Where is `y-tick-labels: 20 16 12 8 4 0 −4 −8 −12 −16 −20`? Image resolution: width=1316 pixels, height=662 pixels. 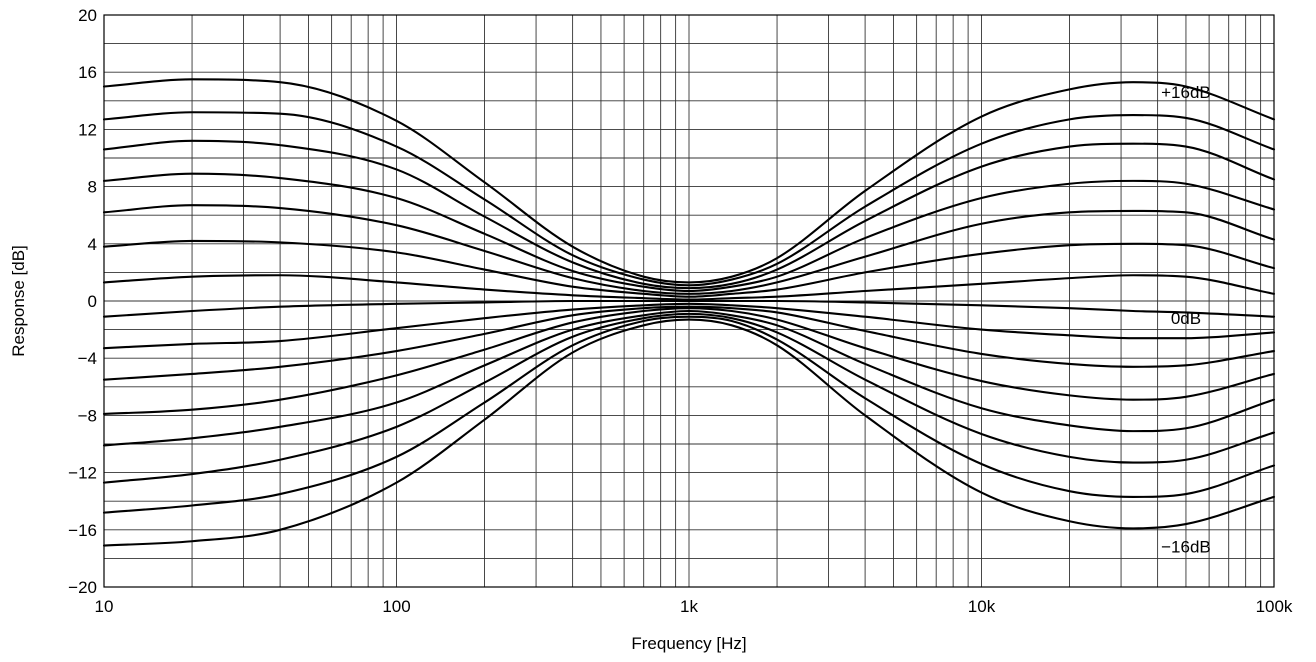 y-tick-labels: 20 16 12 8 4 0 −4 −8 −12 −16 −20 is located at coordinates (82, 301).